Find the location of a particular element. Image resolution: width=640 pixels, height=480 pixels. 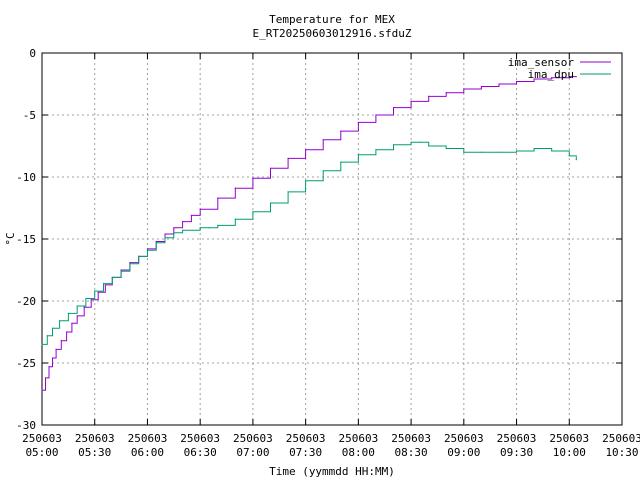

x-axis-label: Time (yymmdd HH:MM) is located at coordinates (332, 471).